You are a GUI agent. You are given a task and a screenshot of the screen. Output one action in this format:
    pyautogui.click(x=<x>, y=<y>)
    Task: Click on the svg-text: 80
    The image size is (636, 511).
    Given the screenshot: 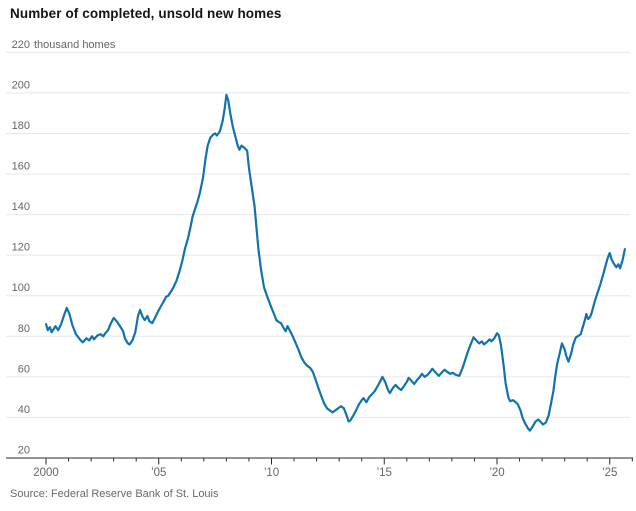 What is the action you would take?
    pyautogui.click(x=24, y=329)
    